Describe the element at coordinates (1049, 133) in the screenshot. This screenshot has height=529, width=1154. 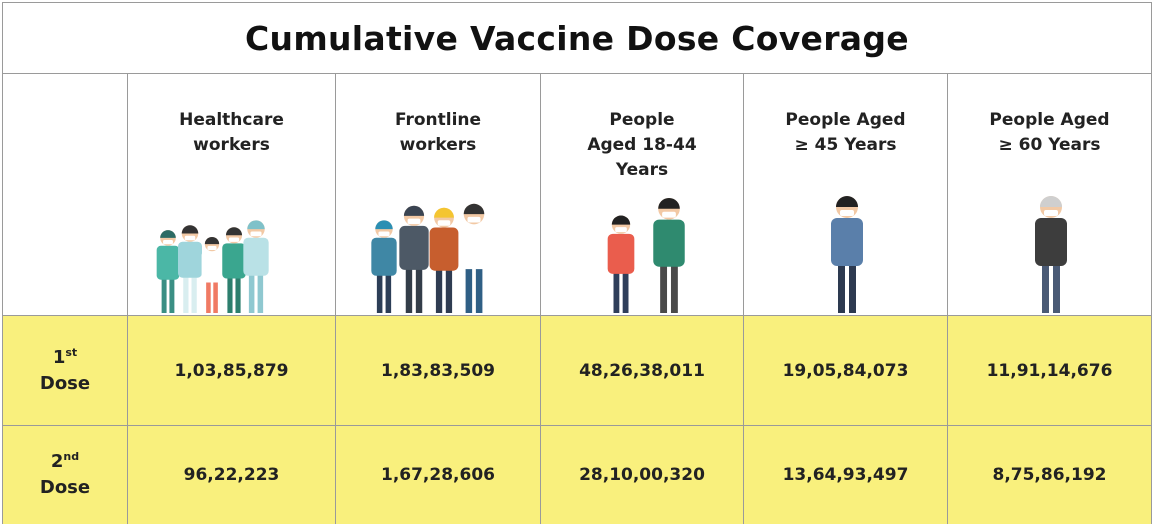
I see `header-text: People Aged ≥ 60 Years` at that location.